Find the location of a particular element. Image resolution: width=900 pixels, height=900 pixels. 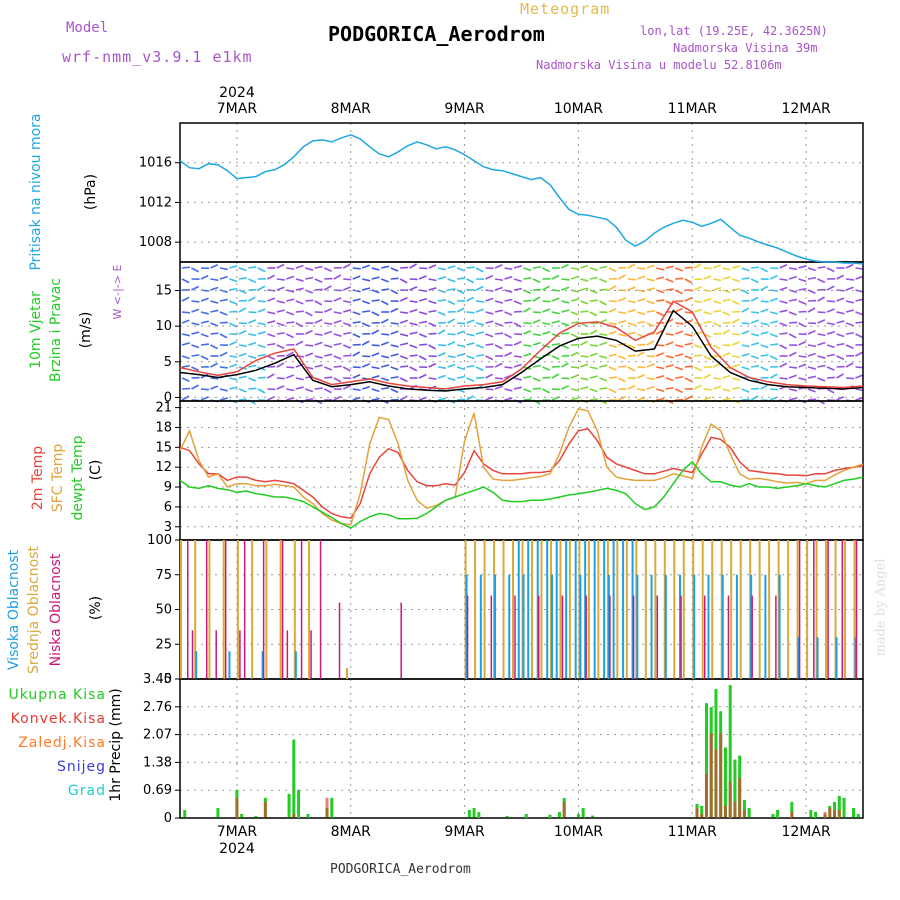

y-tick-label: 2.76 is located at coordinates (157, 707).